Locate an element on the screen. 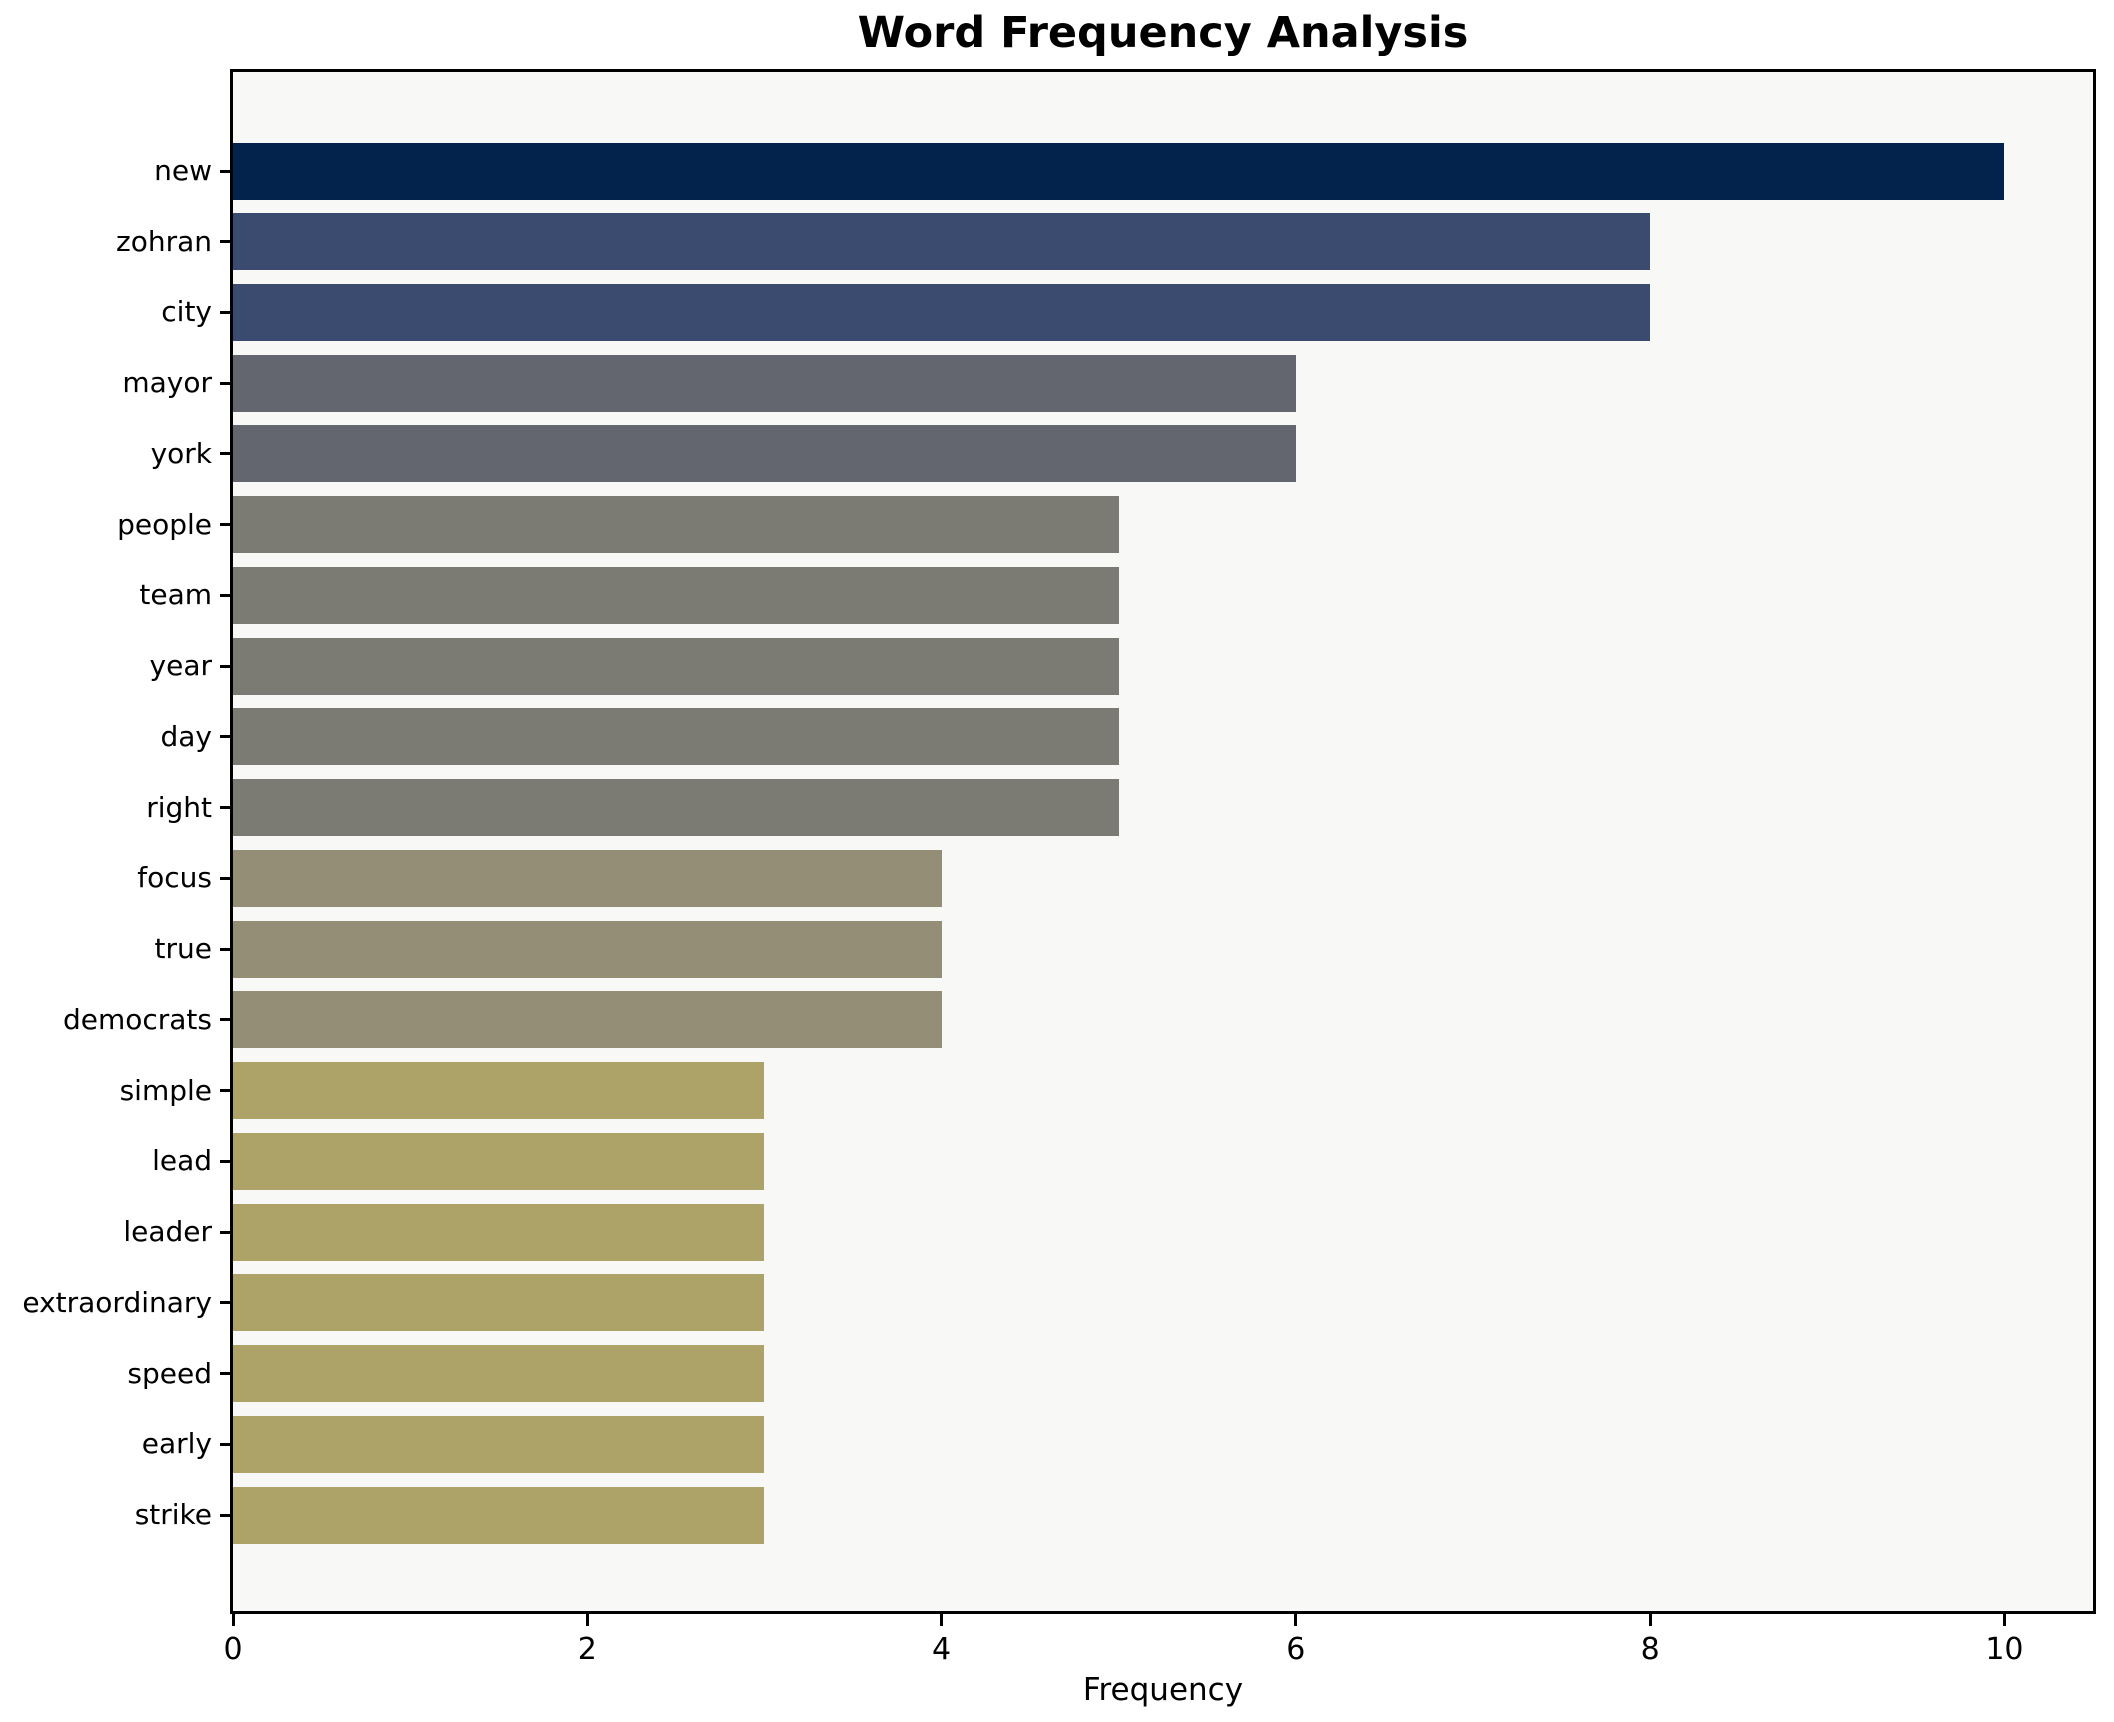 Image resolution: width=2114 pixels, height=1722 pixels. y-tick-label: people is located at coordinates (164, 524).